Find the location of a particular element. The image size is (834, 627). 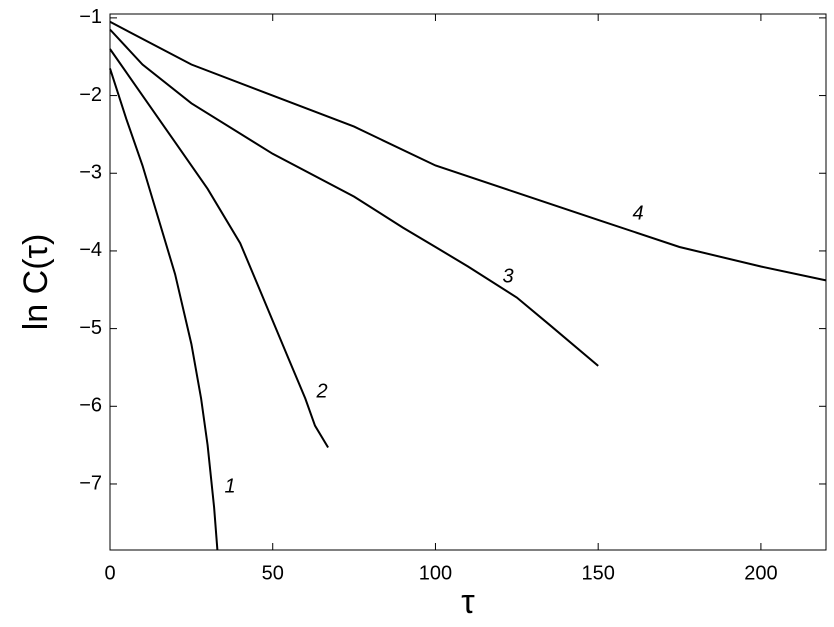

series-label: 1 is located at coordinates (229, 486).